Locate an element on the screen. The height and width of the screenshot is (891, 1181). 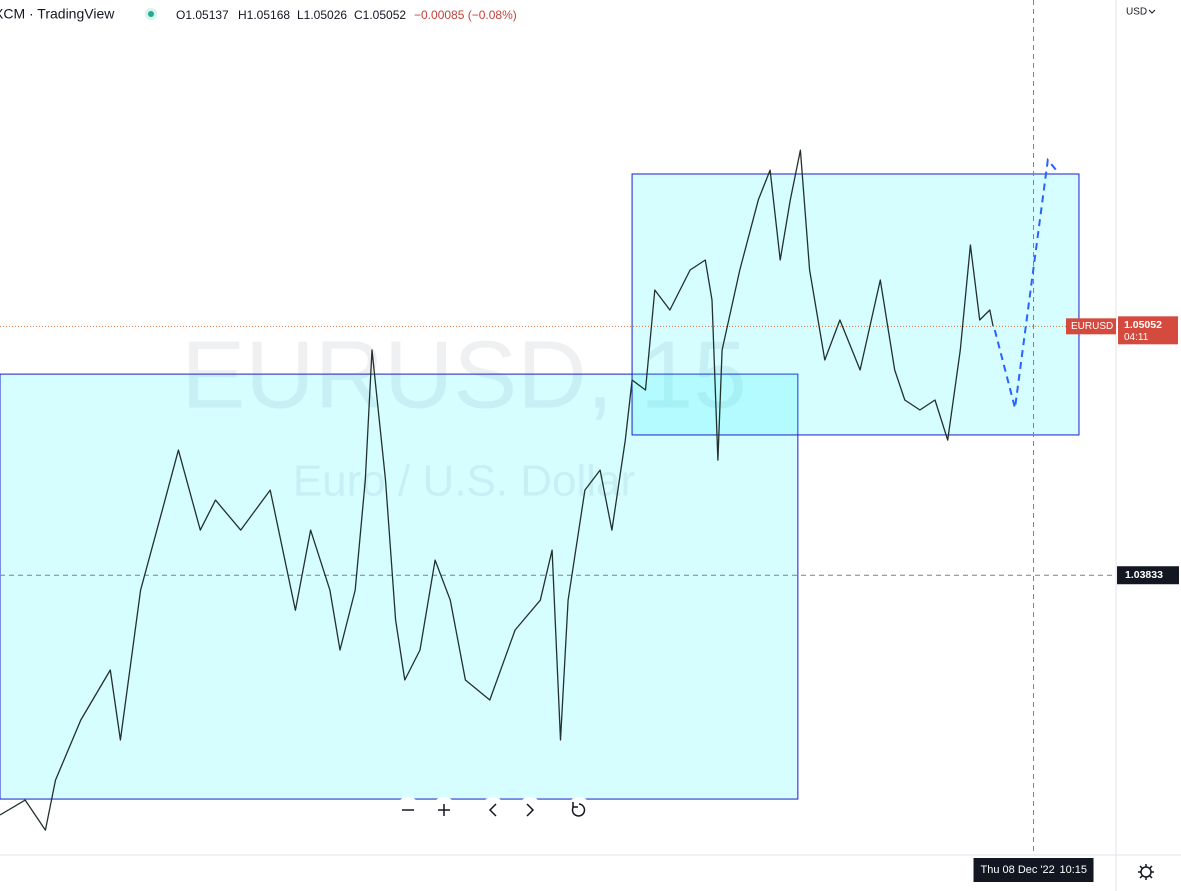
scroll-right is located at coordinates (530, 810).